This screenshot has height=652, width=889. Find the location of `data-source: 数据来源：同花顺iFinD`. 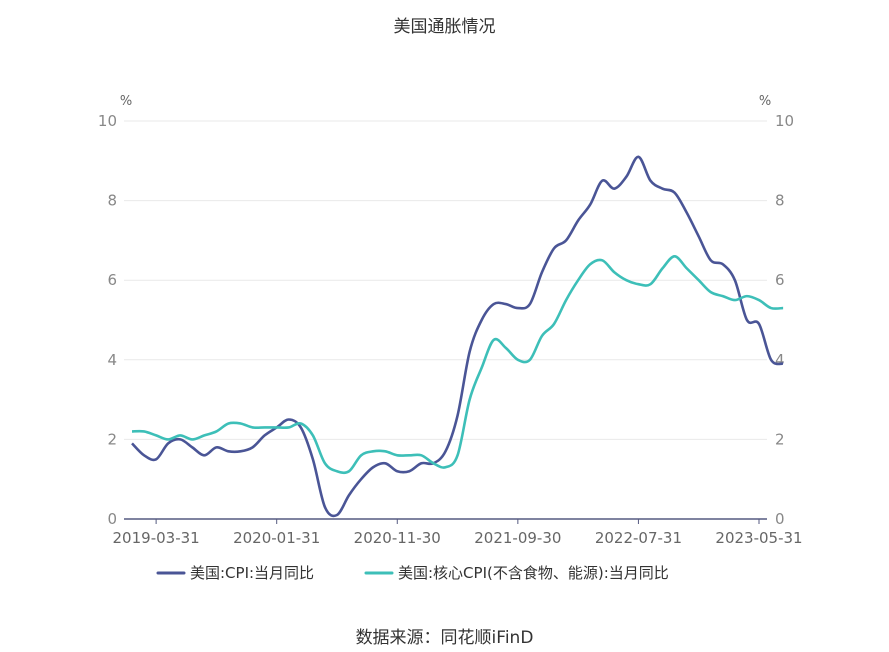

data-source: 数据来源：同花顺iFinD is located at coordinates (444, 638).